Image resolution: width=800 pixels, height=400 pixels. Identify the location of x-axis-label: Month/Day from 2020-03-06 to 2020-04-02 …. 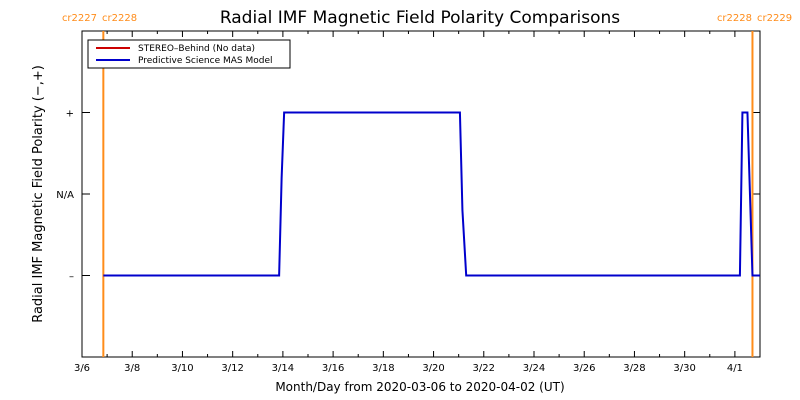
(419, 387).